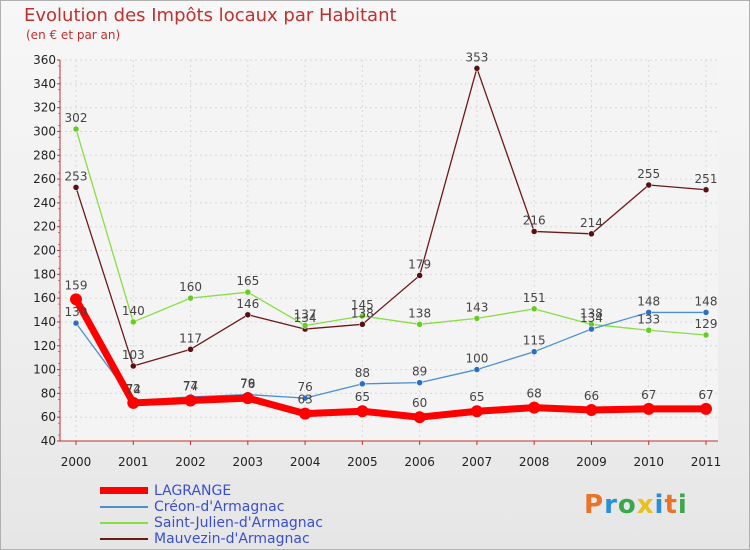 Image resolution: width=750 pixels, height=550 pixels. What do you see at coordinates (247, 281) in the screenshot?
I see `data-label: 165` at bounding box center [247, 281].